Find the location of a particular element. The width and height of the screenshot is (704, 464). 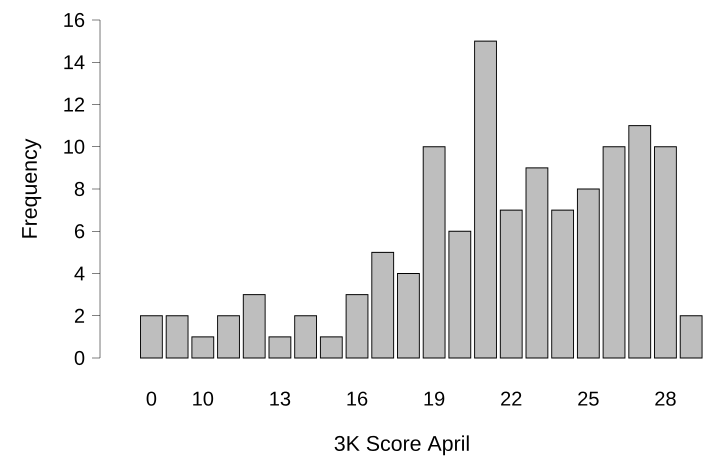

y-tick-label: 2 is located at coordinates (79, 315).